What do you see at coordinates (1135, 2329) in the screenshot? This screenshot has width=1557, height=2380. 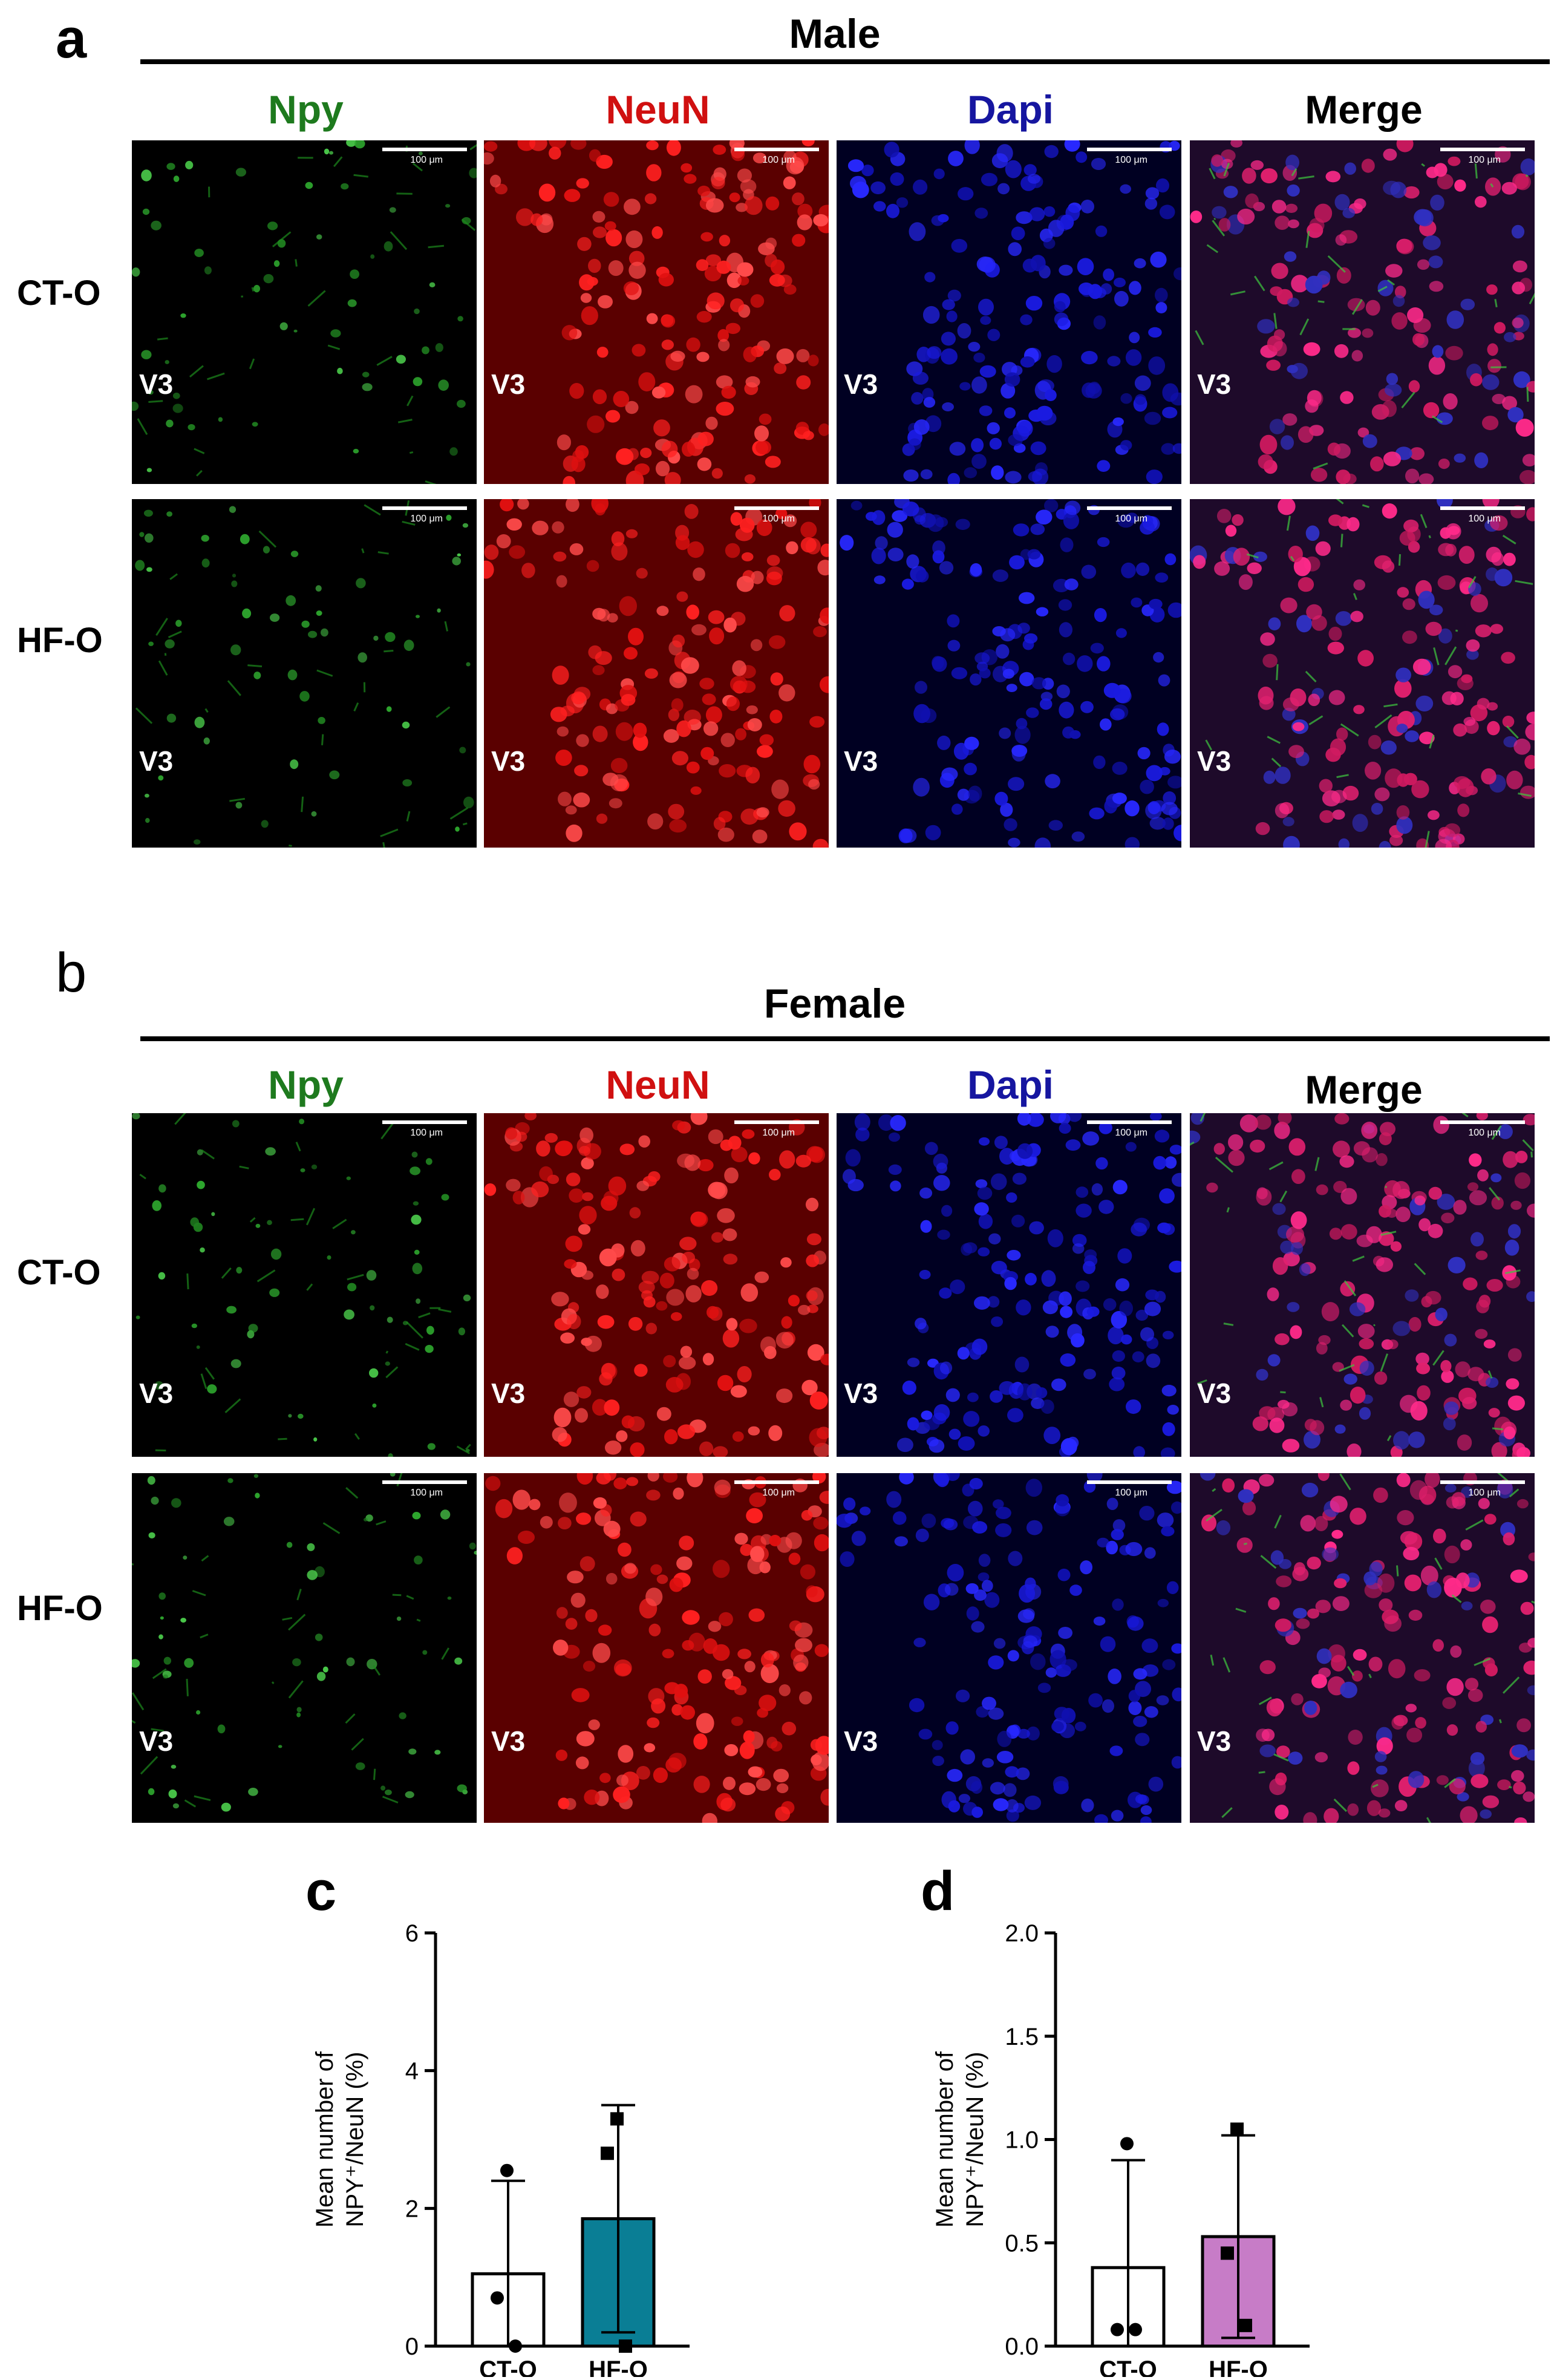 I see `data-point` at bounding box center [1135, 2329].